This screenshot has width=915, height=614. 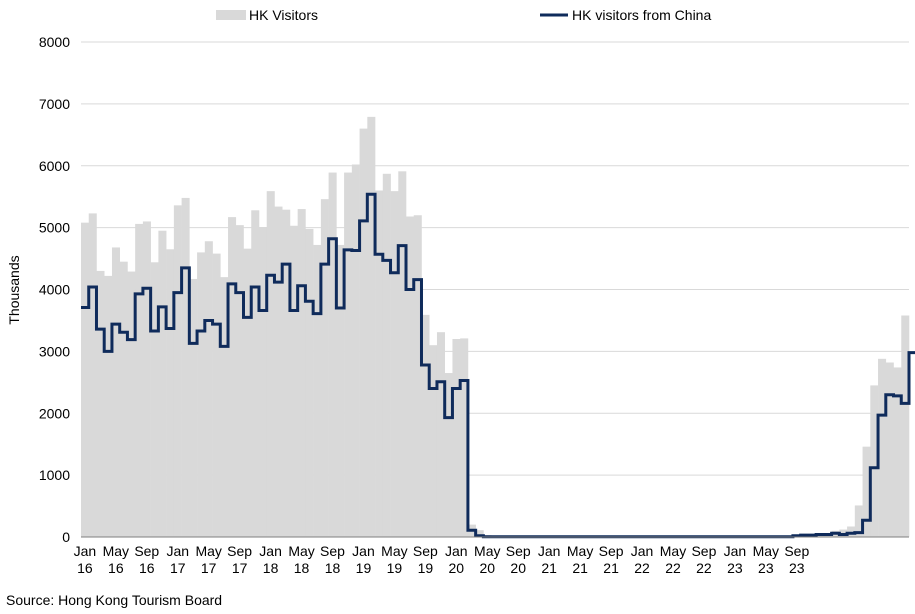 What do you see at coordinates (641, 15) in the screenshot?
I see `legend-label-china-visitors: HK visitors from China` at bounding box center [641, 15].